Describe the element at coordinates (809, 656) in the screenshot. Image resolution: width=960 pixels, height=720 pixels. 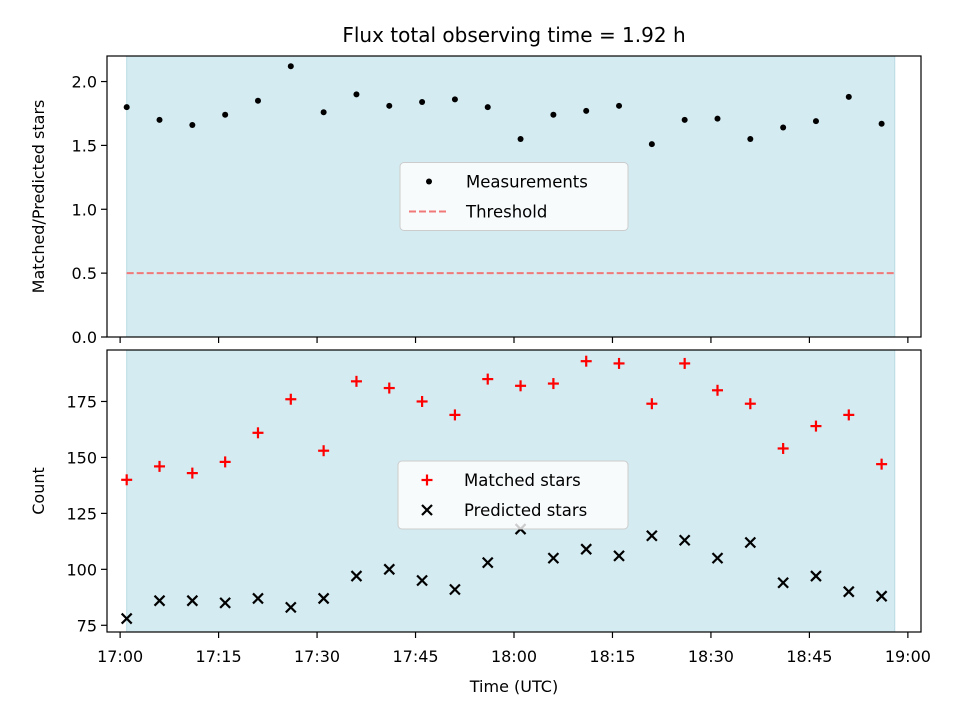
I see `x-tick-label: 18:45` at that location.